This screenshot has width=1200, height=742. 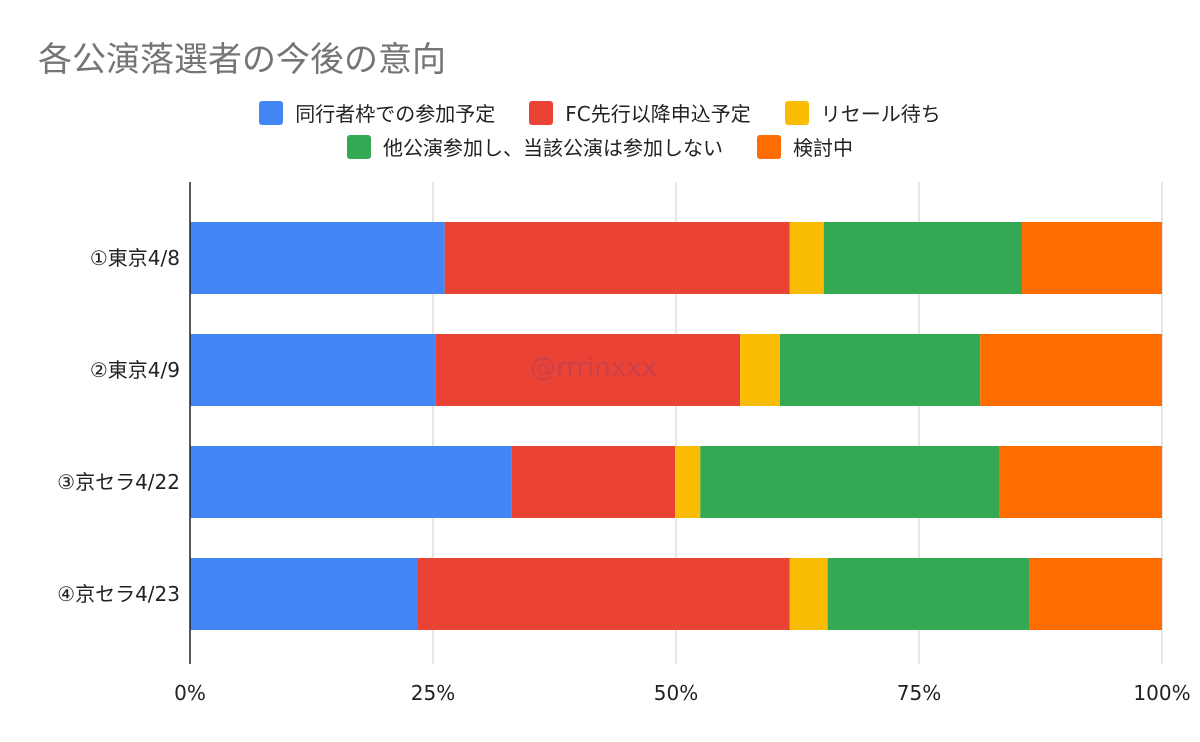 I want to click on legend-label: 検討中, so click(x=823, y=148).